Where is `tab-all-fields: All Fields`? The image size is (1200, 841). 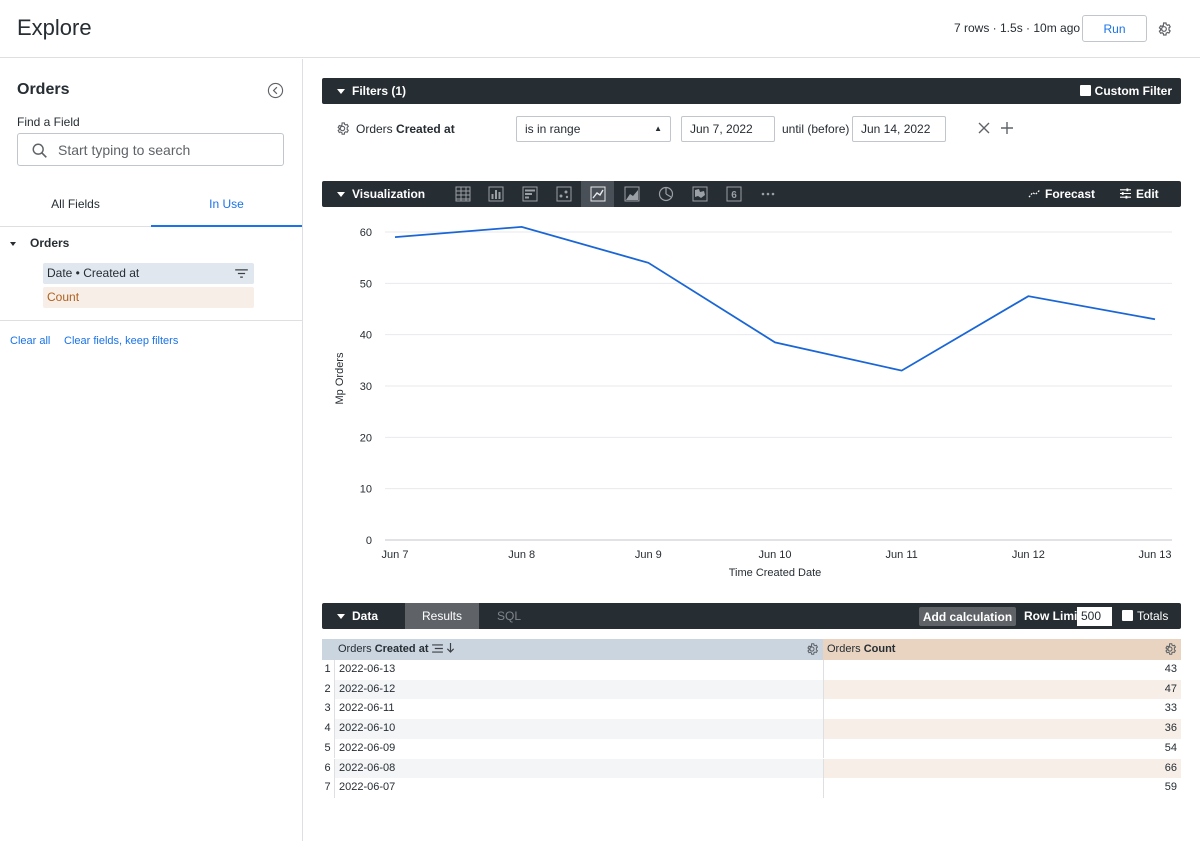 tab-all-fields: All Fields is located at coordinates (75, 210).